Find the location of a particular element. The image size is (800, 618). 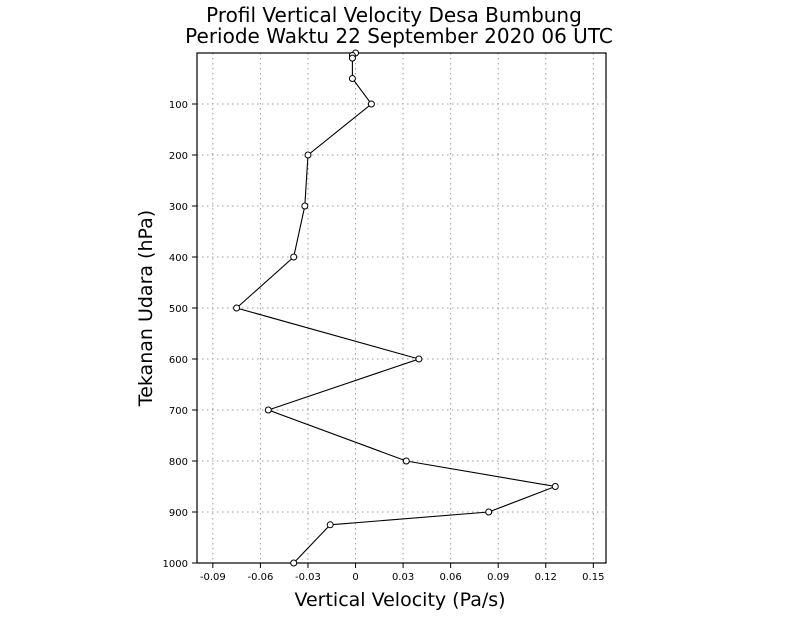

x-tick-label: -0.03 is located at coordinates (308, 577).